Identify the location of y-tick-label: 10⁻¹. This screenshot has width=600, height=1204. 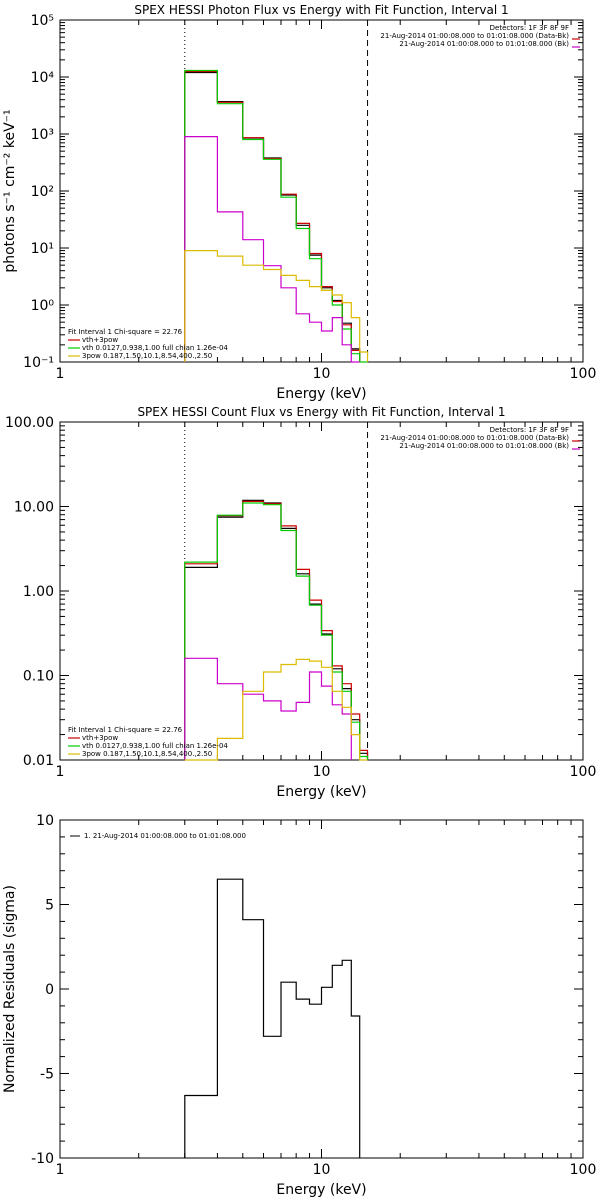
(38, 363).